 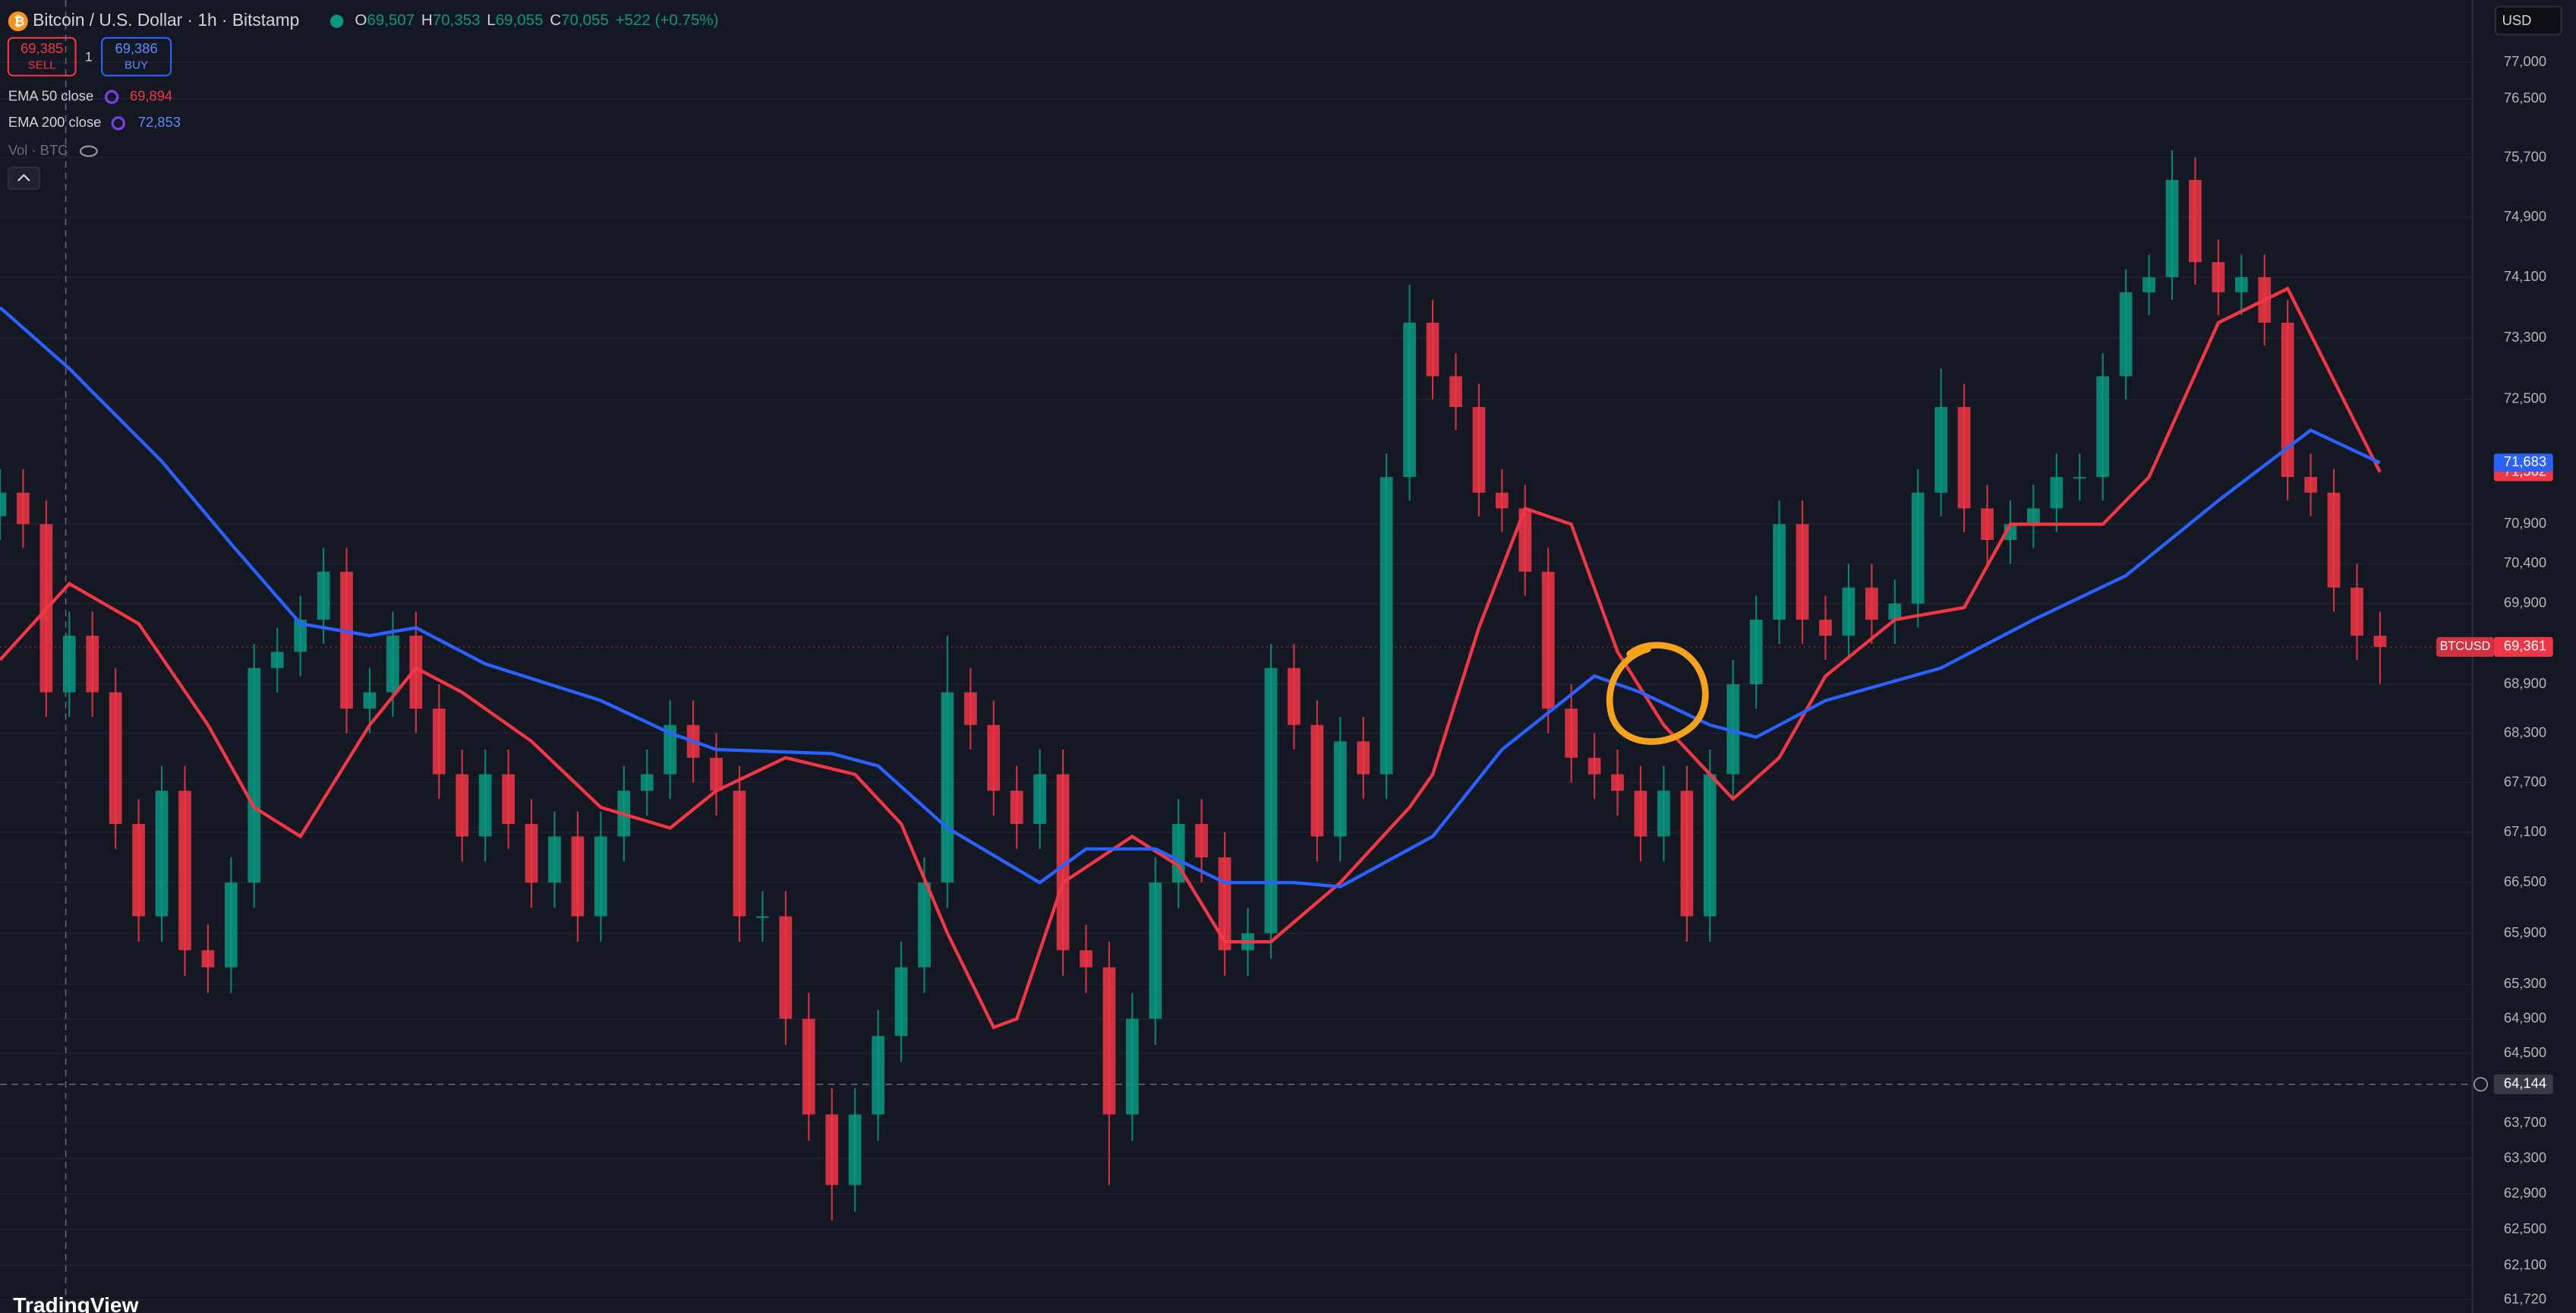 I want to click on collapse-button, so click(x=24, y=178).